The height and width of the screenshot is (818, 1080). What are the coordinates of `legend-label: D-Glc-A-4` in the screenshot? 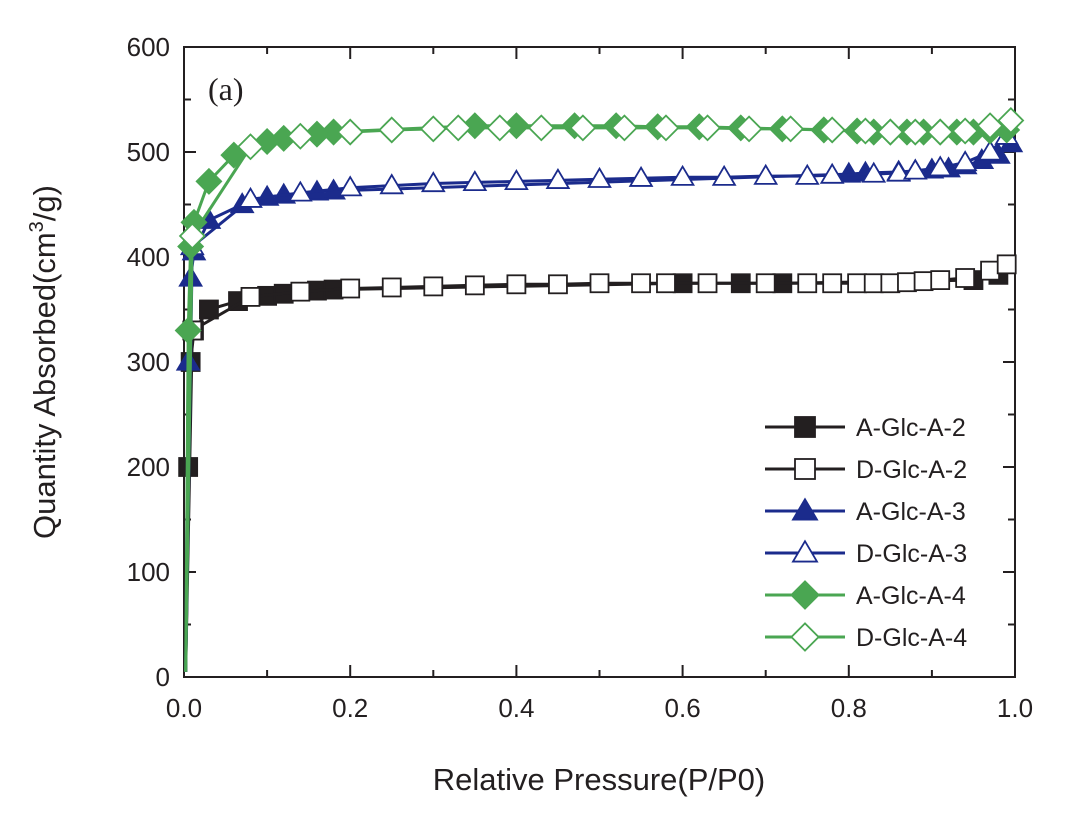 It's located at (911, 638).